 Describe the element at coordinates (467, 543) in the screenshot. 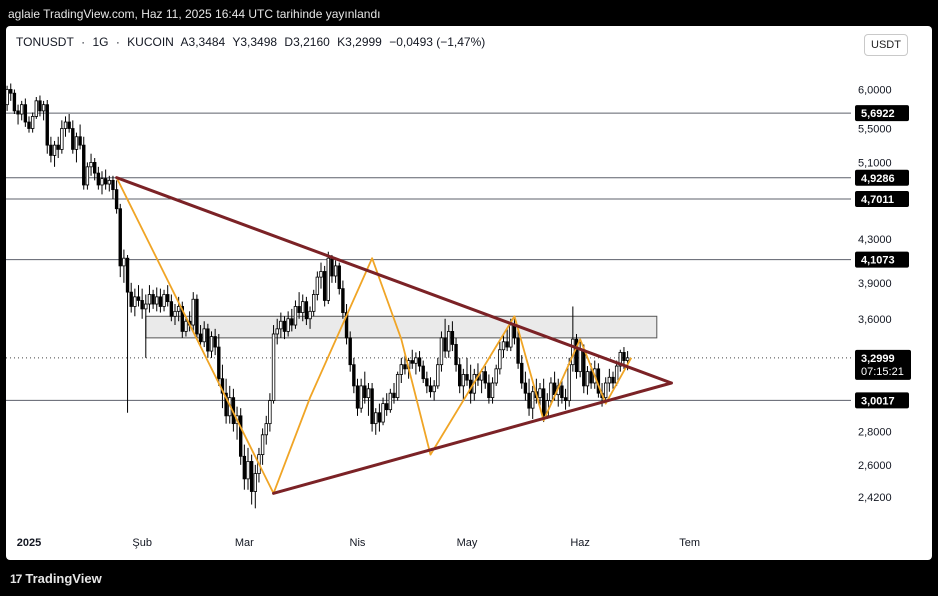

I see `x-tick-label: May` at that location.